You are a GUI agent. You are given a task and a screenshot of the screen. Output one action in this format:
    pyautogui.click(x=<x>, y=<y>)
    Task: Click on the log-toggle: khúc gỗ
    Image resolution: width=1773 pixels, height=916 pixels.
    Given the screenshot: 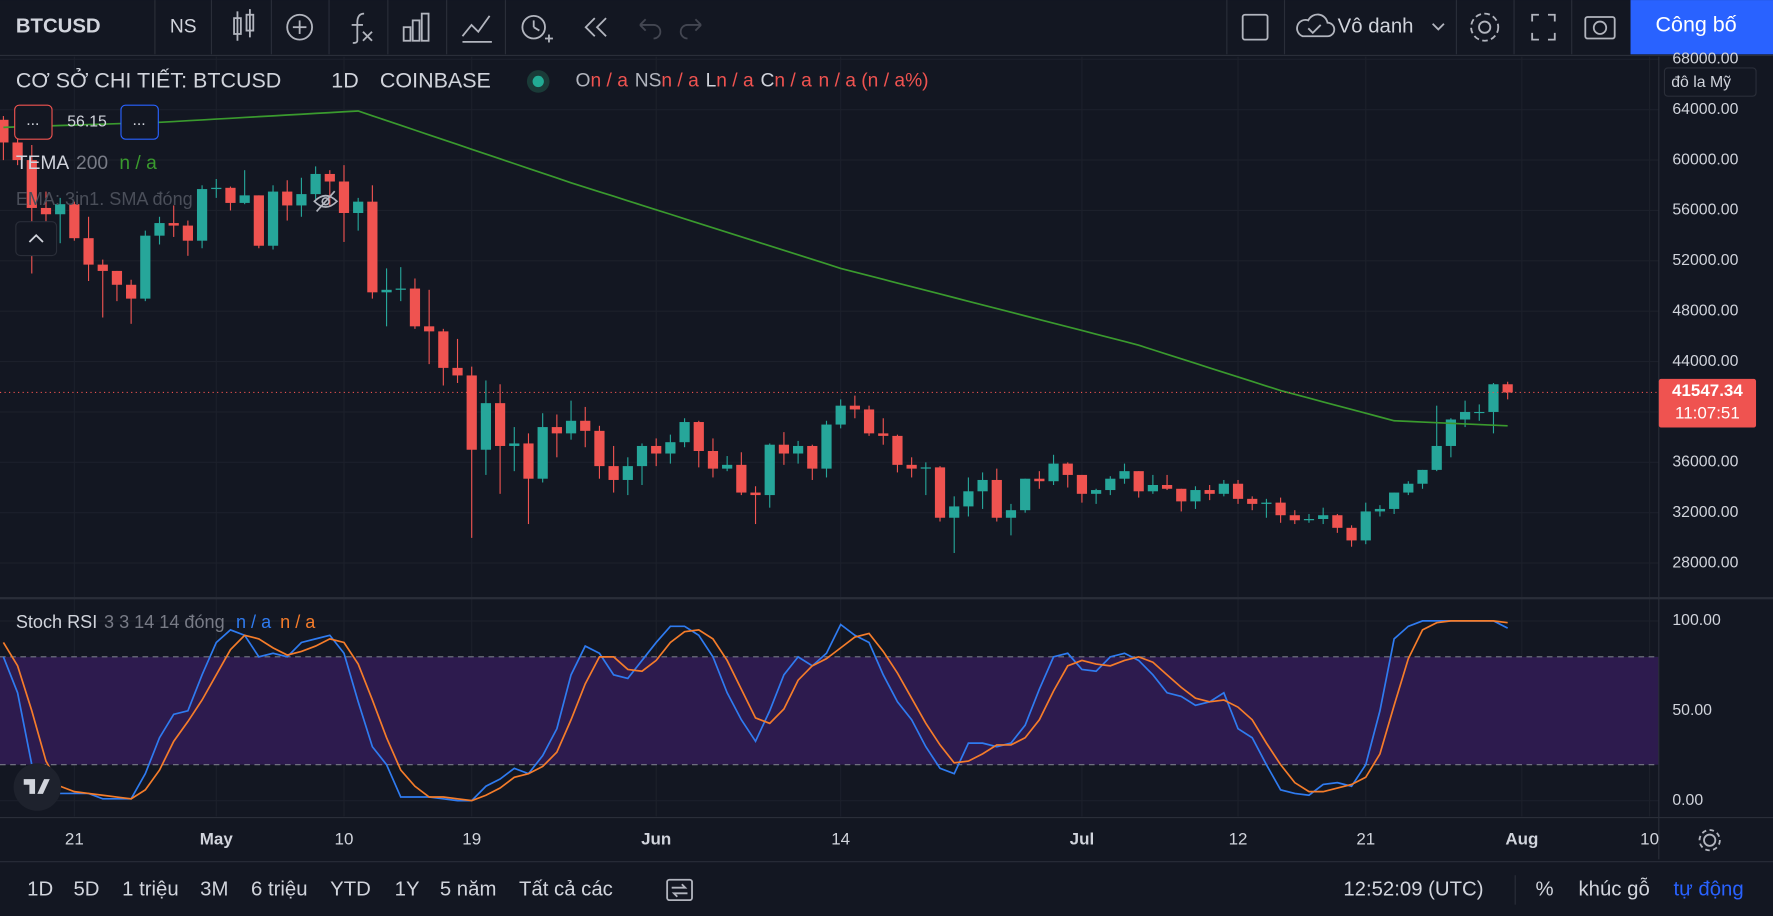 What is the action you would take?
    pyautogui.click(x=1614, y=888)
    